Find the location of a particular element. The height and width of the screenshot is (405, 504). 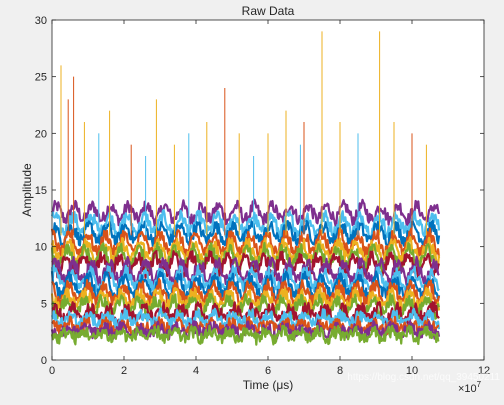

x-tick-label-0: 0 is located at coordinates (52, 371).